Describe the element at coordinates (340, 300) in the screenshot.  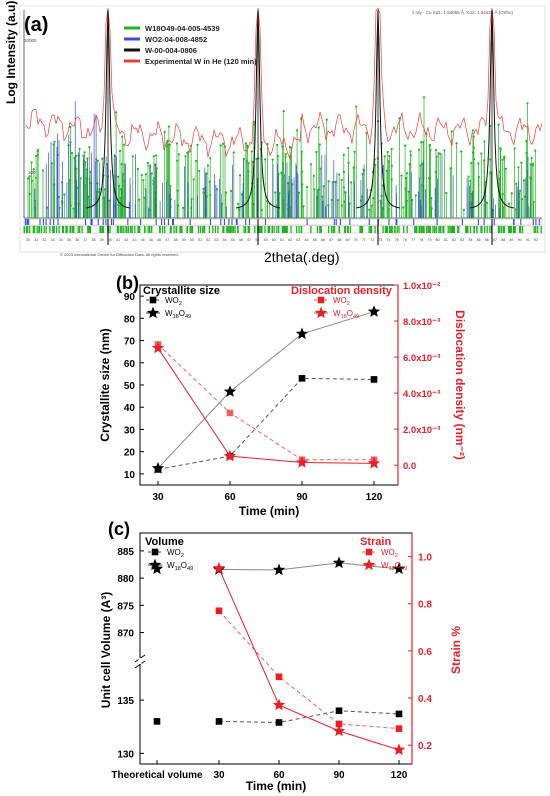
I see `legend-text-part: WO` at that location.